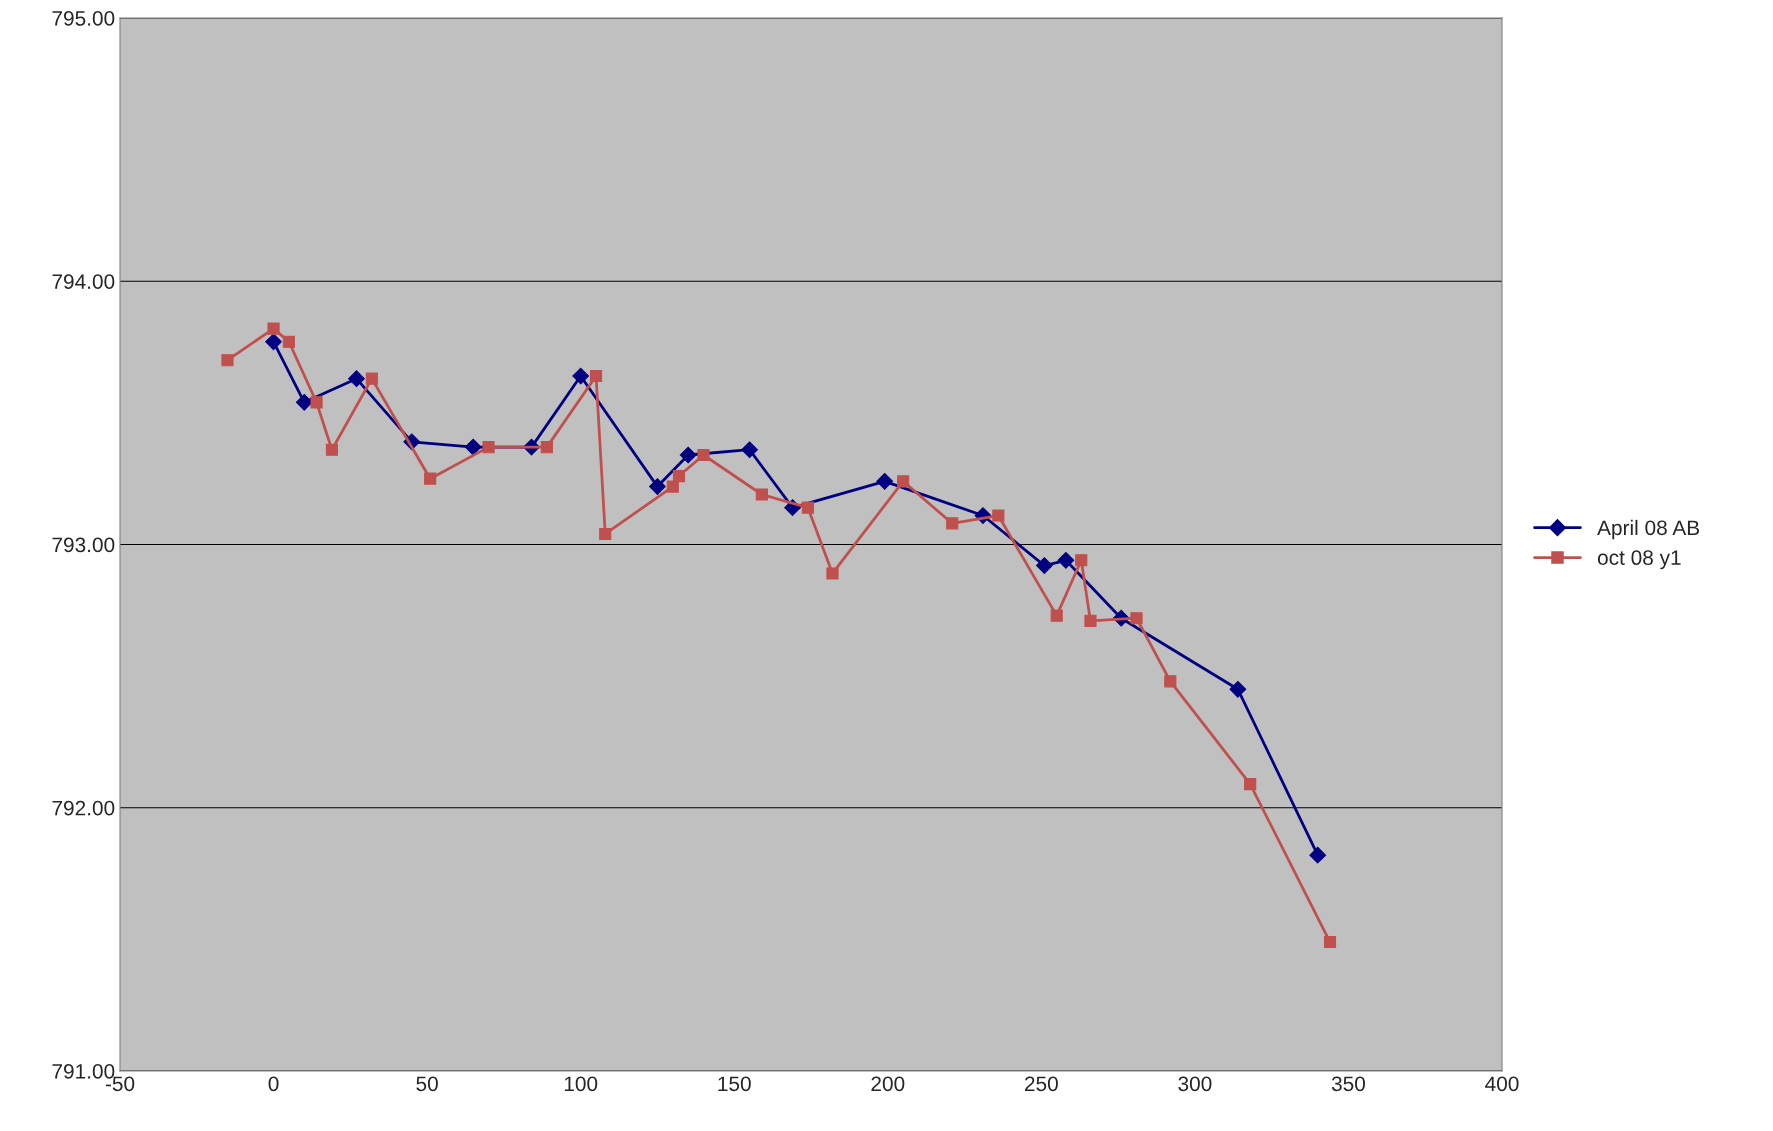 The image size is (1773, 1131). Describe the element at coordinates (83, 281) in the screenshot. I see `y-tick-label: 794.00` at that location.